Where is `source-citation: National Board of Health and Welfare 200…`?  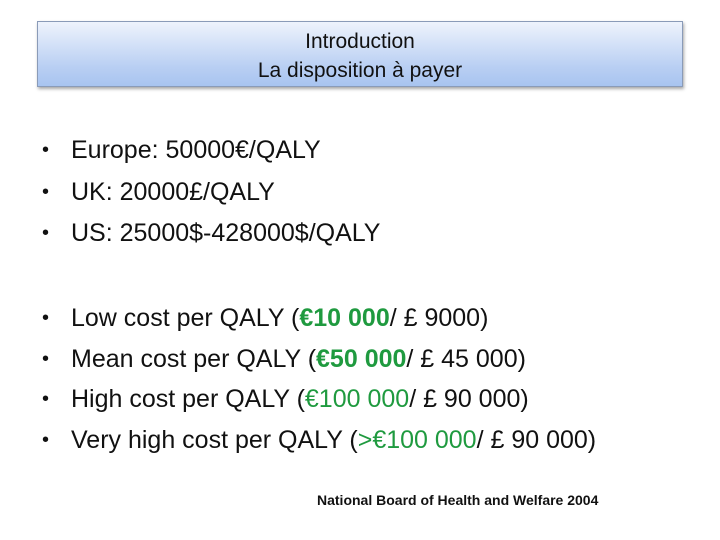
source-citation: National Board of Health and Welfare 200… is located at coordinates (458, 500).